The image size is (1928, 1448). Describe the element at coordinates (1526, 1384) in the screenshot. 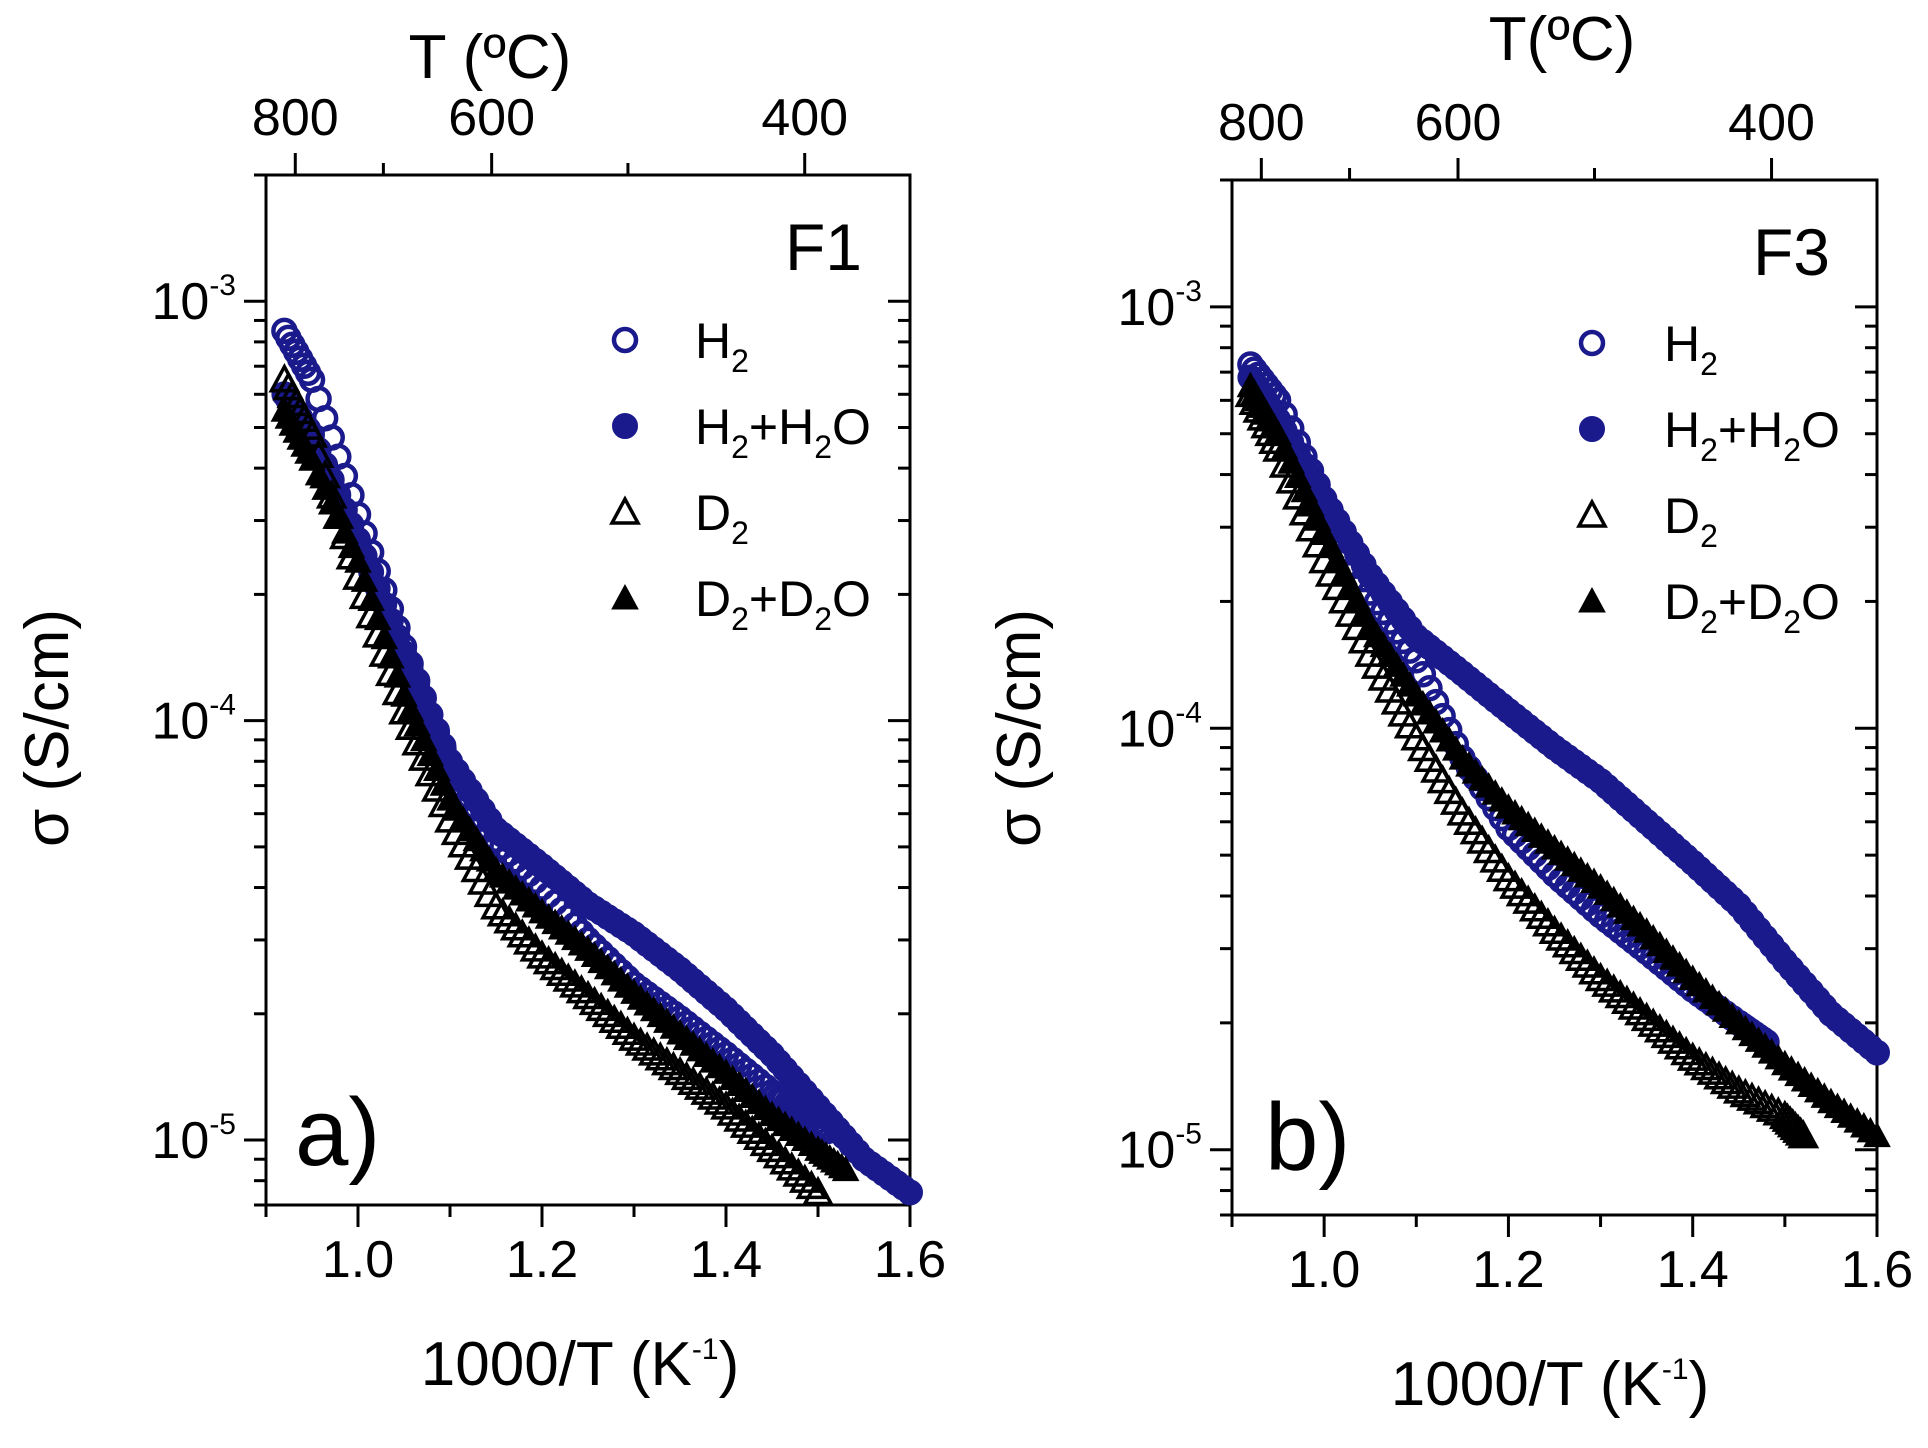

I see `x-axis-title-text: 1000/T (K` at that location.